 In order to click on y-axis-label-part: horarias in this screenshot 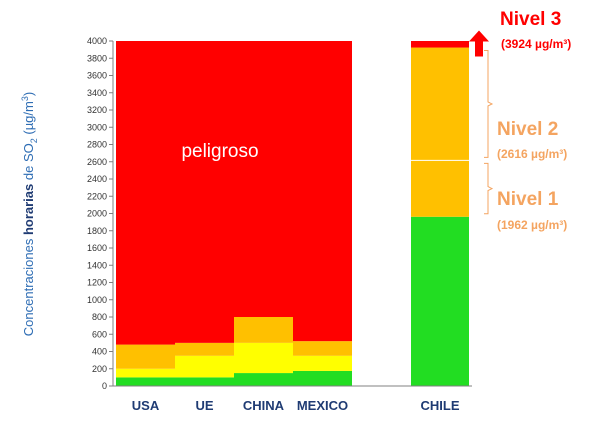, I will do `click(28, 209)`.